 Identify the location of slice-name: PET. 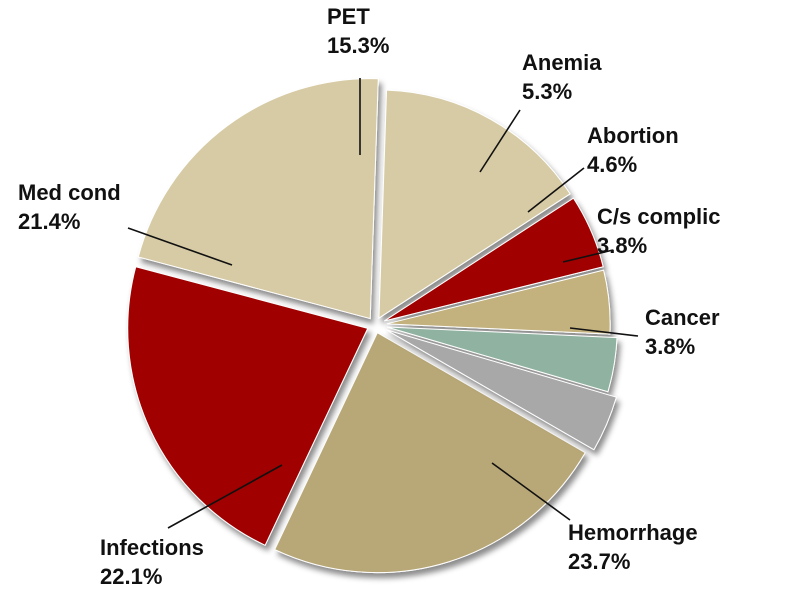
(348, 16).